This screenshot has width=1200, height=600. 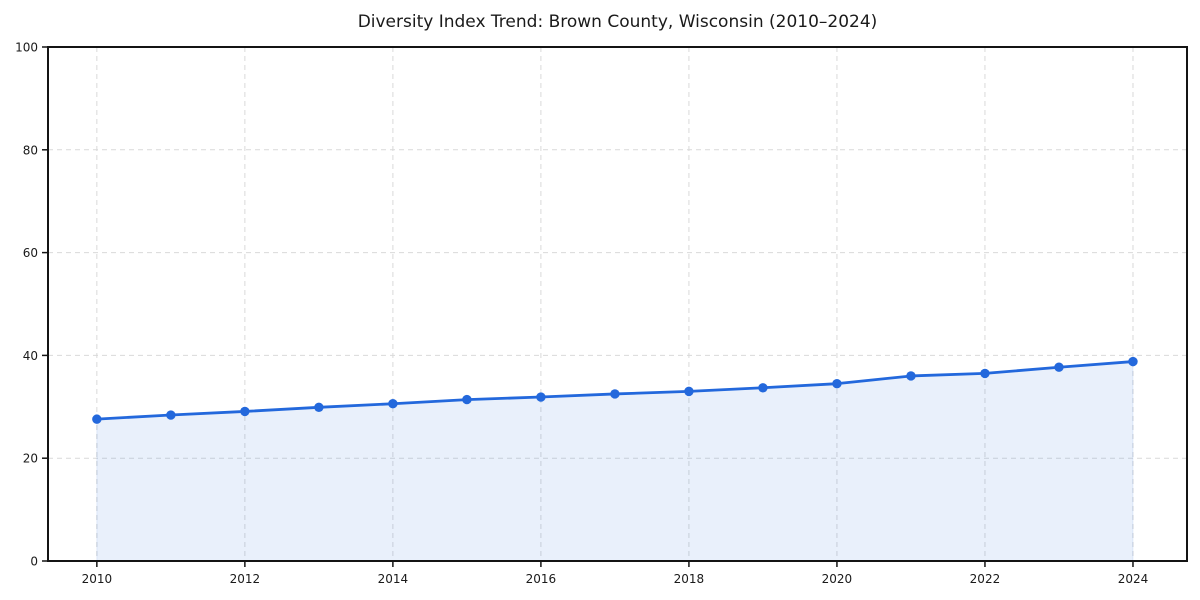 I want to click on y-tick-label: 40, so click(x=30, y=356).